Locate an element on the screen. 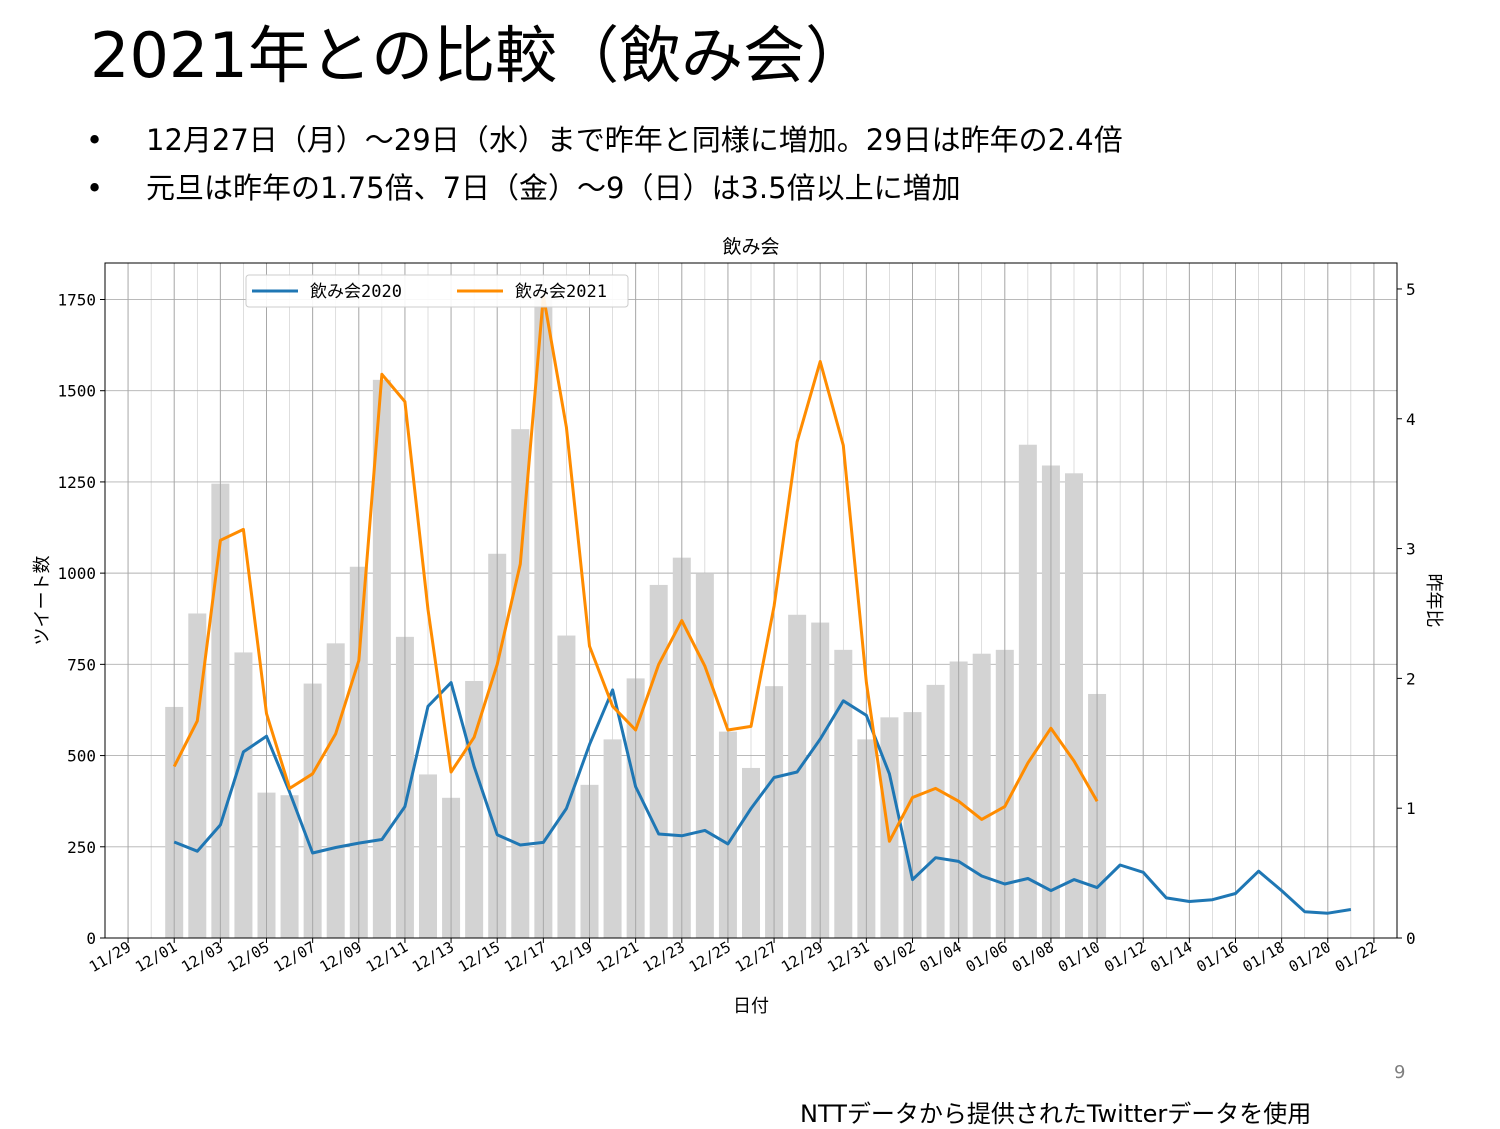  x-axis-label: 日付 is located at coordinates (751, 1006).